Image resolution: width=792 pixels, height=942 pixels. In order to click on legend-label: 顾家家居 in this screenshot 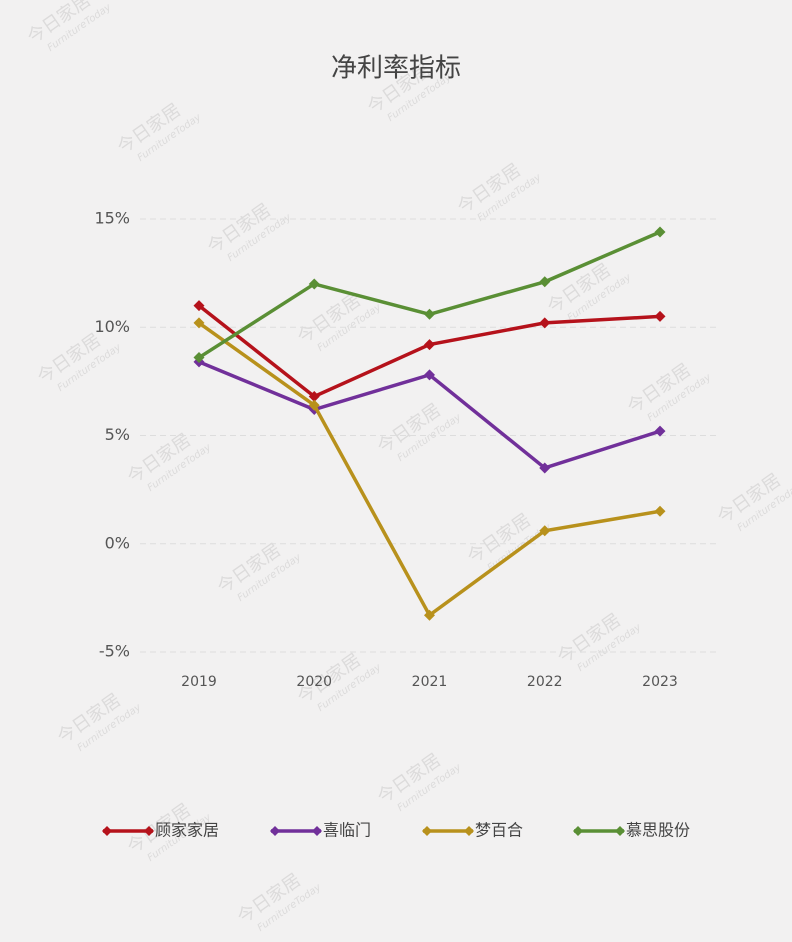, I will do `click(187, 830)`.